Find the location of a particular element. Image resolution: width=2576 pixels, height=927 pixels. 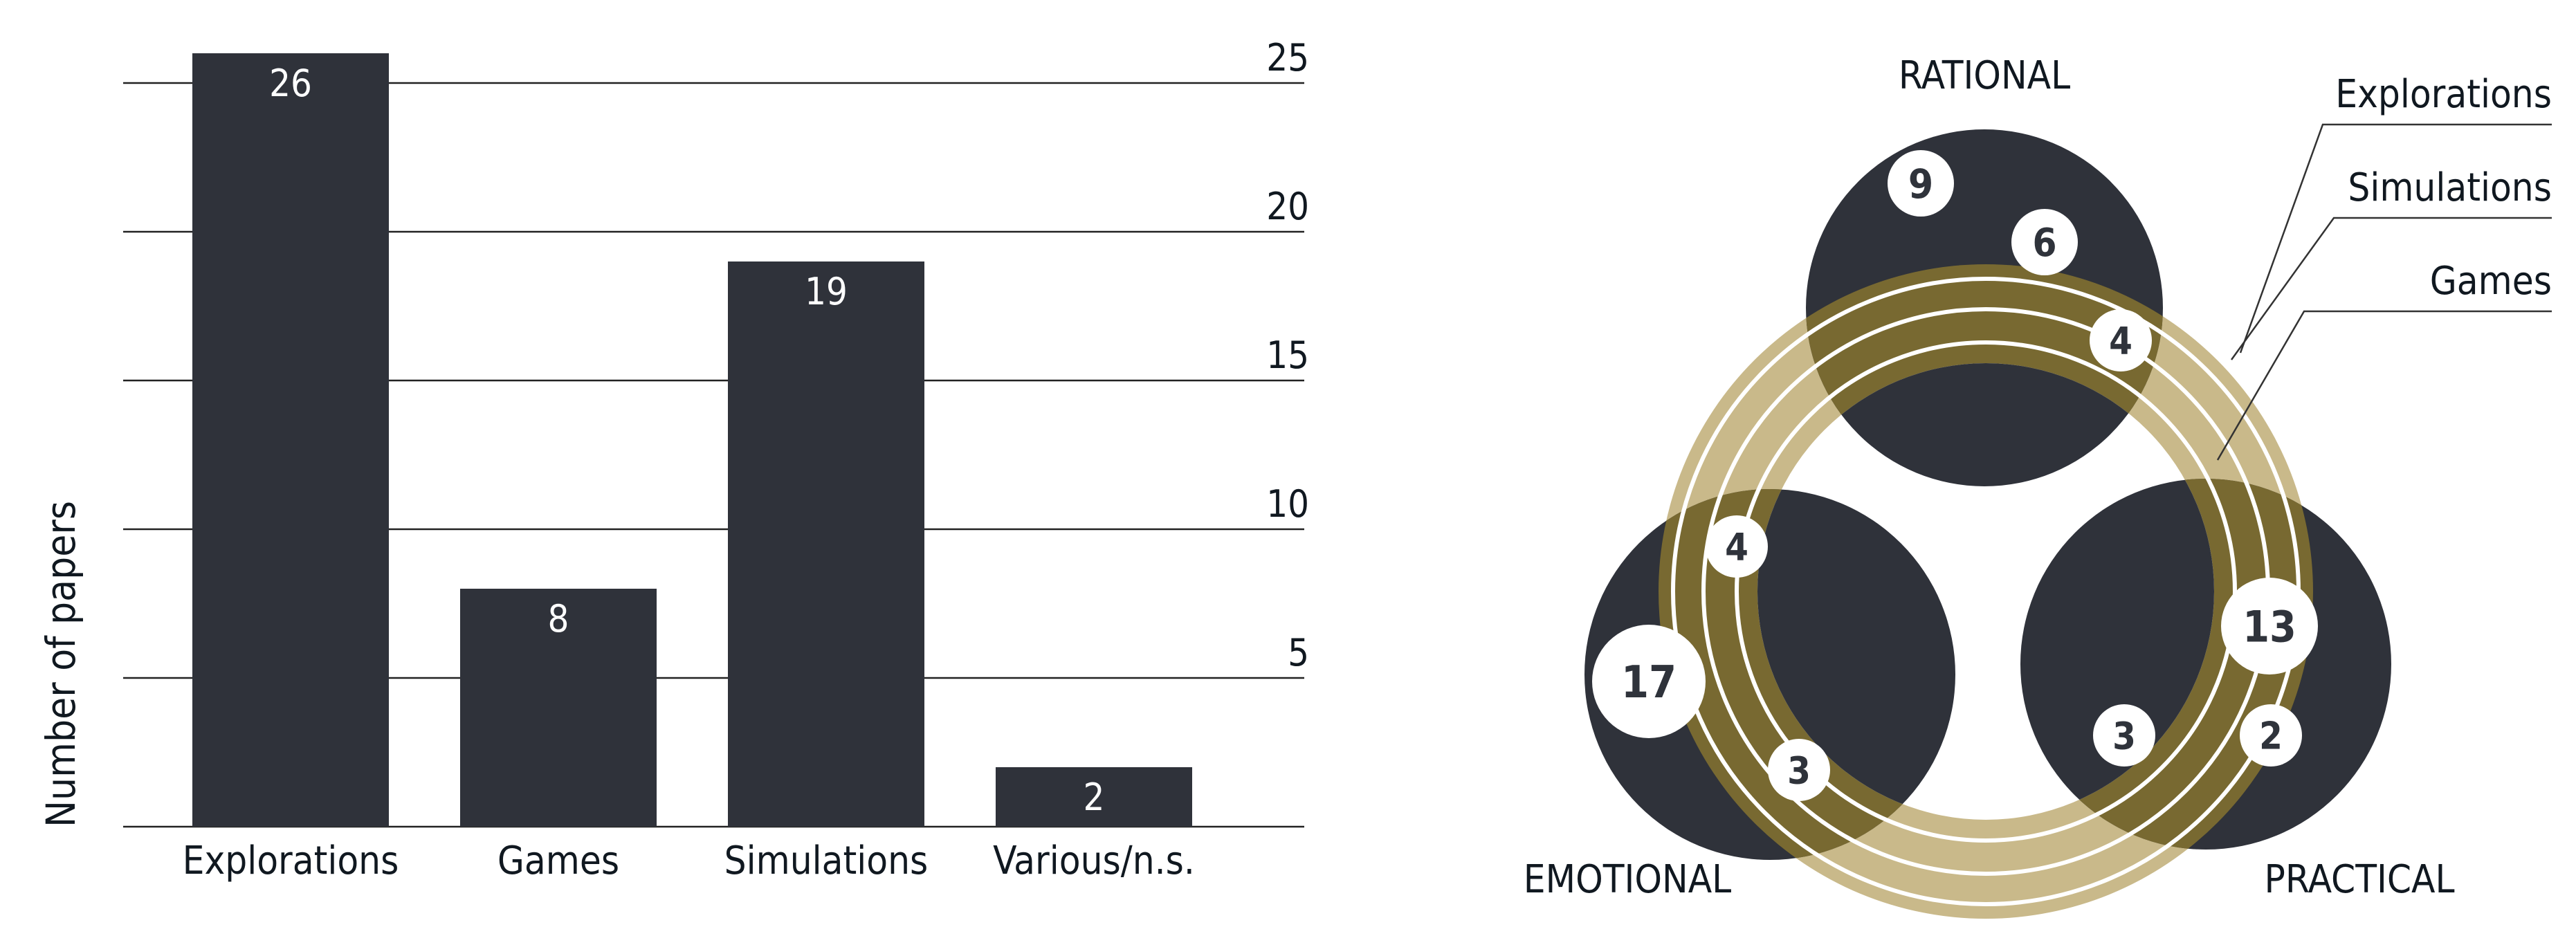

y-tick-label: 20 is located at coordinates (1288, 206).